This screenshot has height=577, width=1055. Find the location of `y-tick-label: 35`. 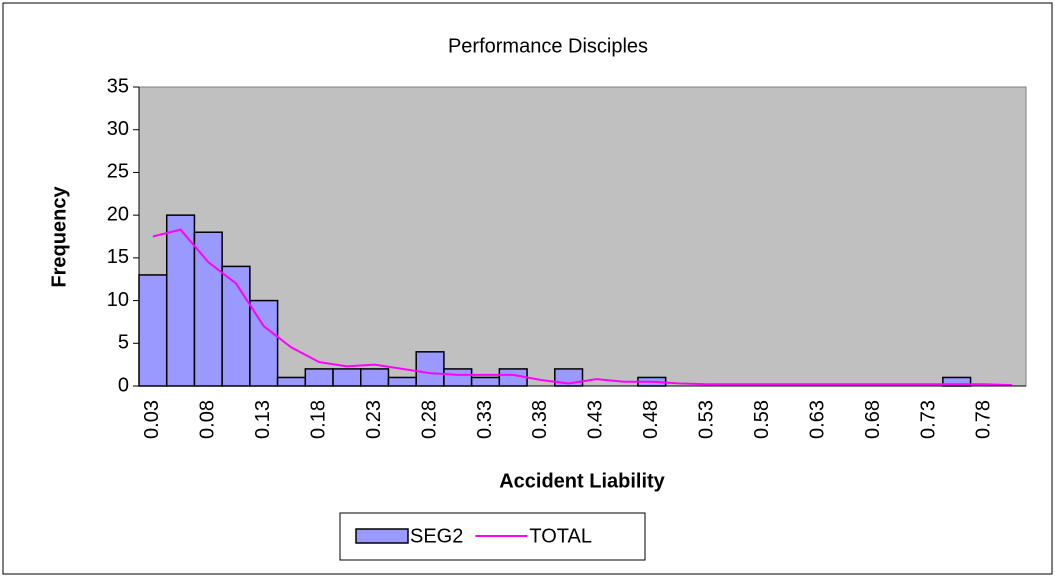

y-tick-label: 35 is located at coordinates (118, 86).